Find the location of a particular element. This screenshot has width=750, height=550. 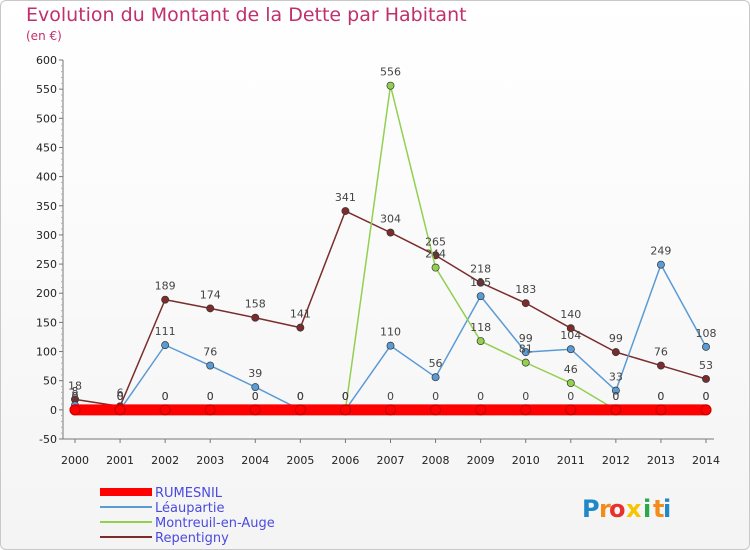

y-tick-label: 550 is located at coordinates (46, 89).